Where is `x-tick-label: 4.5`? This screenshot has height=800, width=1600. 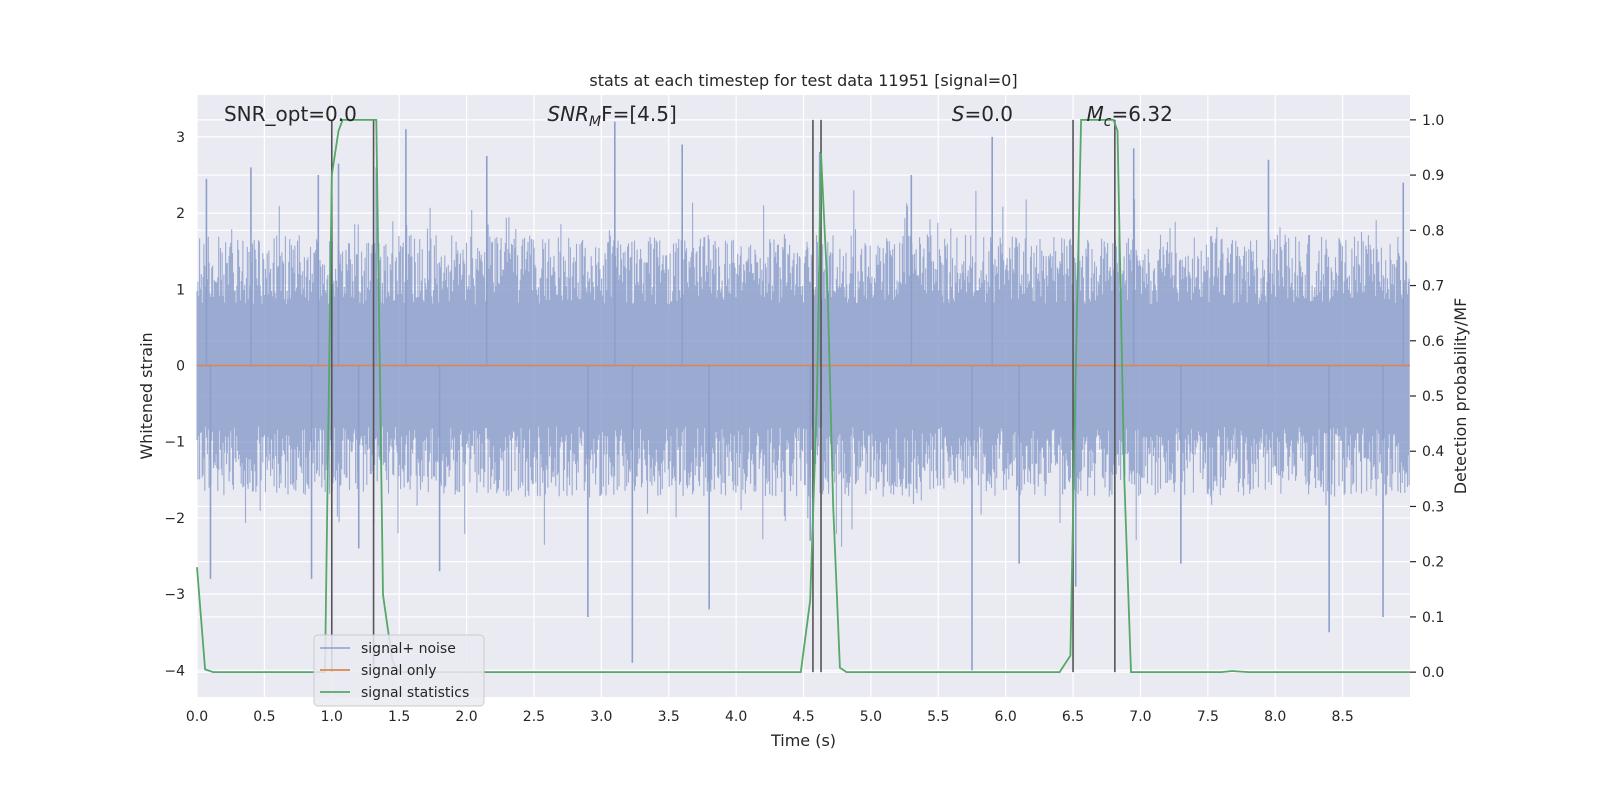
x-tick-label: 4.5 is located at coordinates (803, 717).